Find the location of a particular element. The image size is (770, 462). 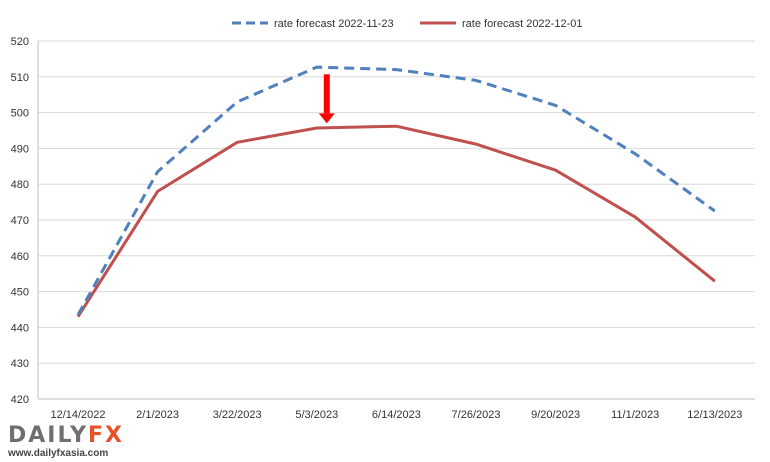

y-tick-label: 510 is located at coordinates (20, 78).